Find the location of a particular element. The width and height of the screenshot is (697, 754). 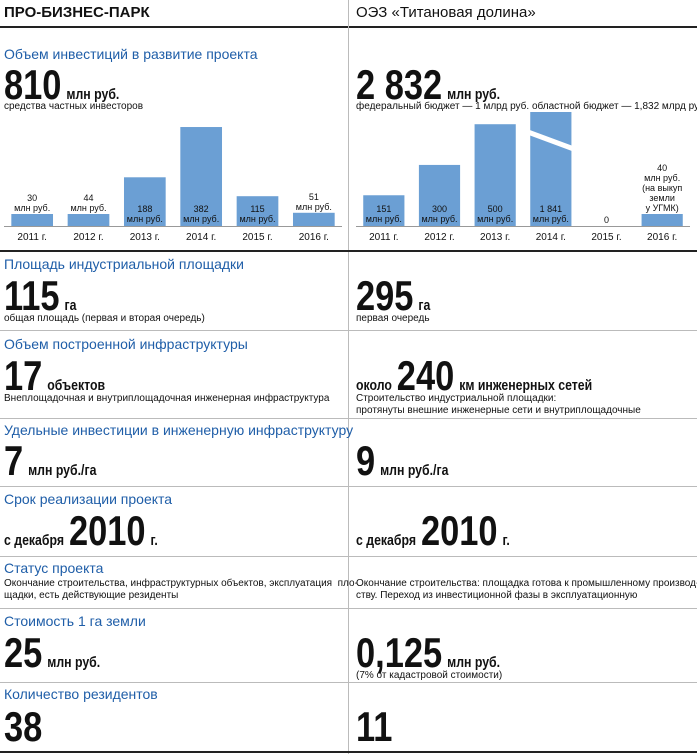

right-column-title: ОЭЗ «Титановая долина» is located at coordinates (446, 12).